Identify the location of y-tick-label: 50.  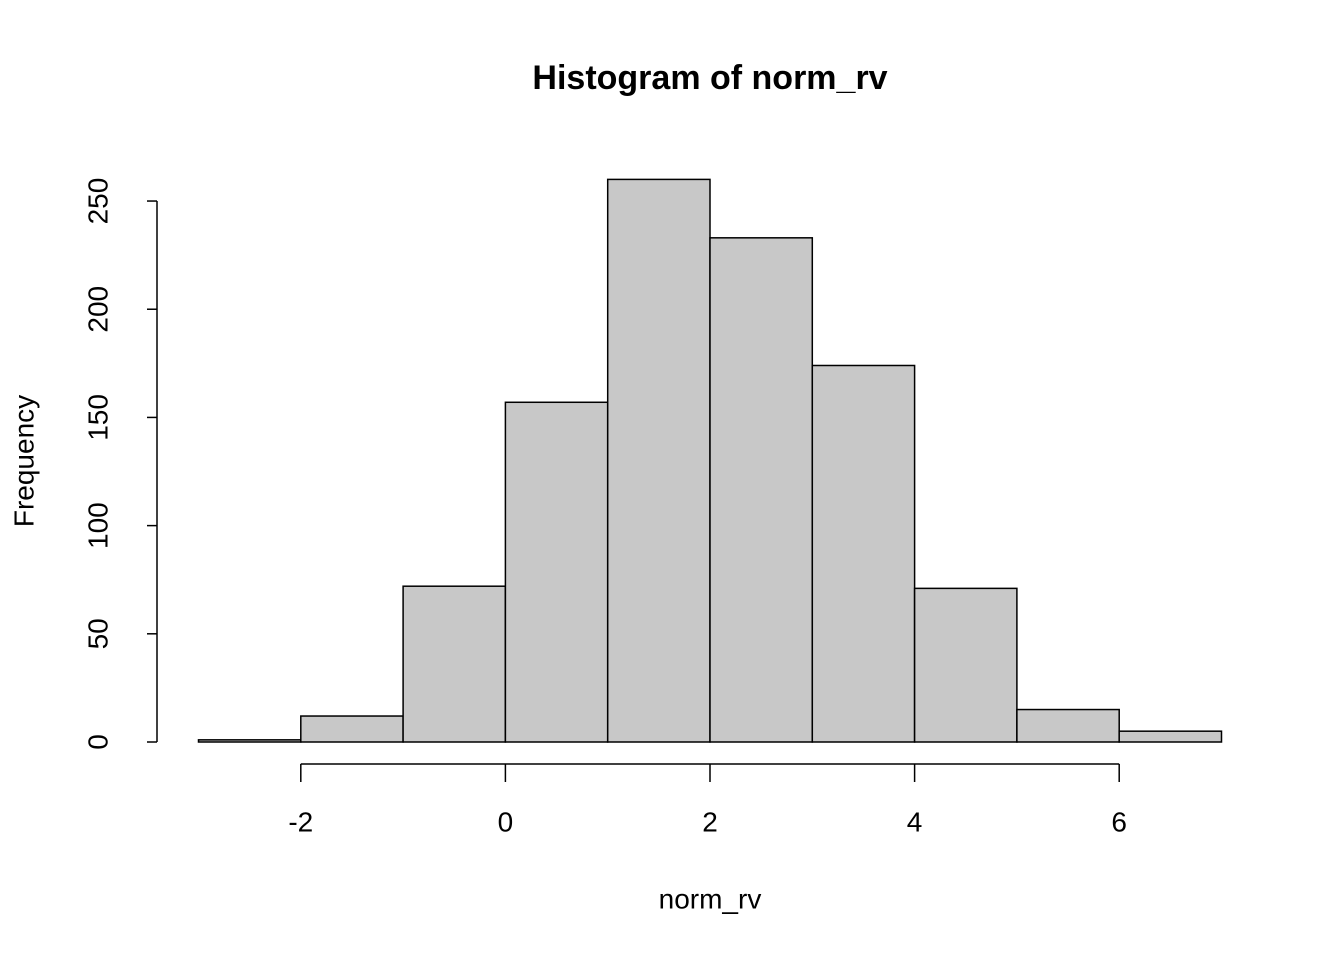
(97, 633).